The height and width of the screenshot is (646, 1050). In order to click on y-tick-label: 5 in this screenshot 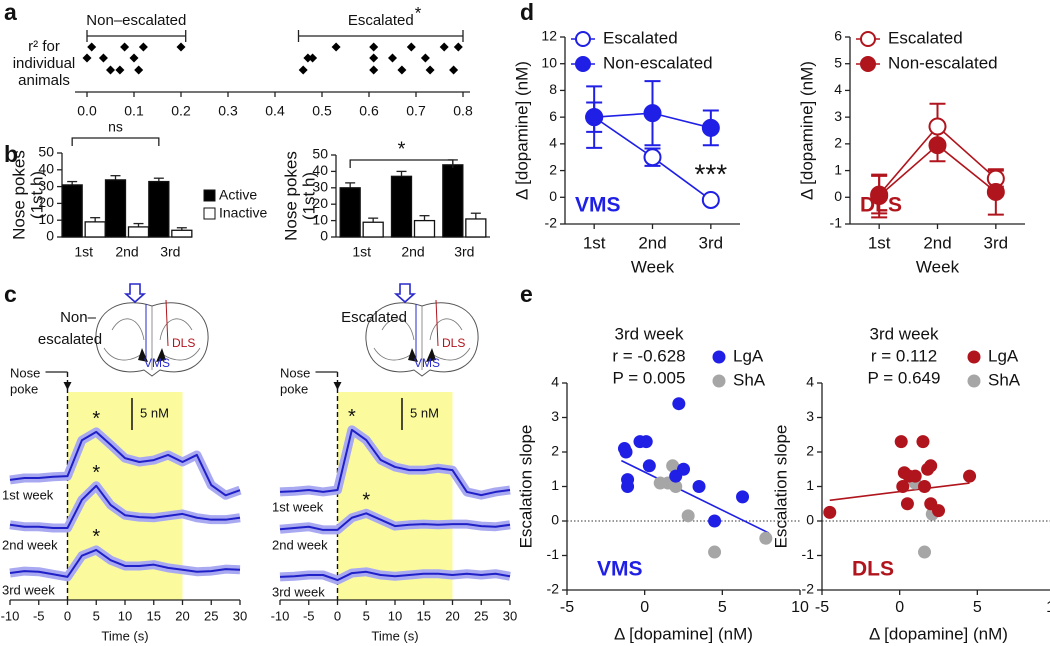, I will do `click(838, 62)`.